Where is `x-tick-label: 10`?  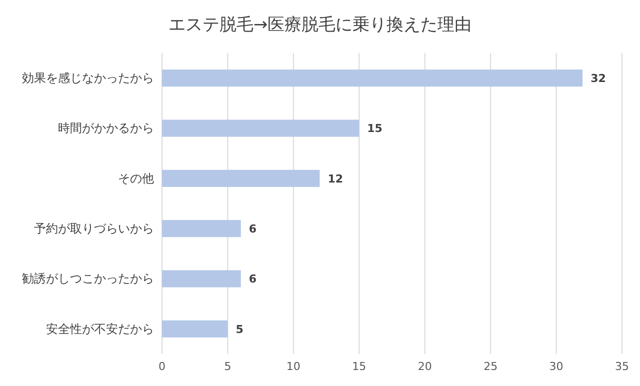
x-tick-label: 10 is located at coordinates (293, 366).